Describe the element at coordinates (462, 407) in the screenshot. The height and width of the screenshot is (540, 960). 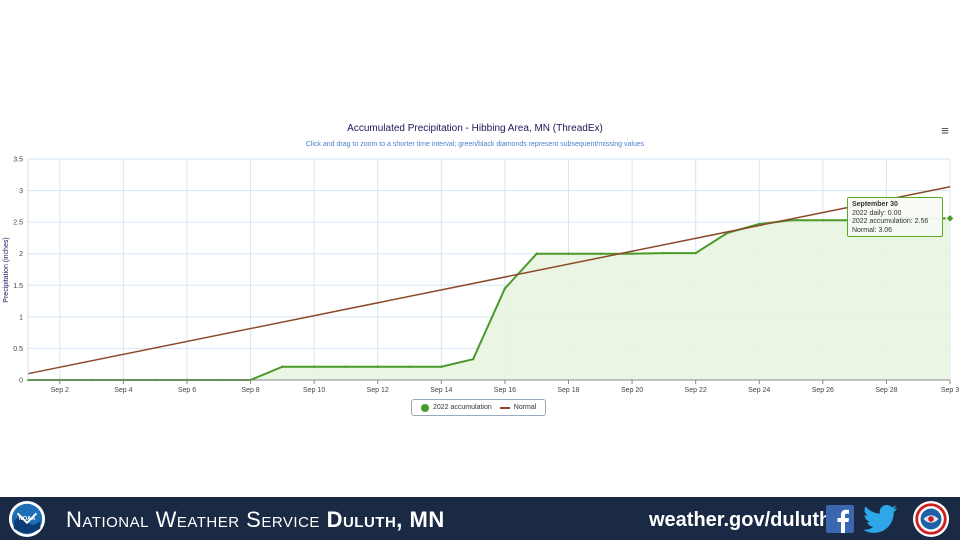
I see `legend-label-accumulation: 2022 accumulation` at that location.